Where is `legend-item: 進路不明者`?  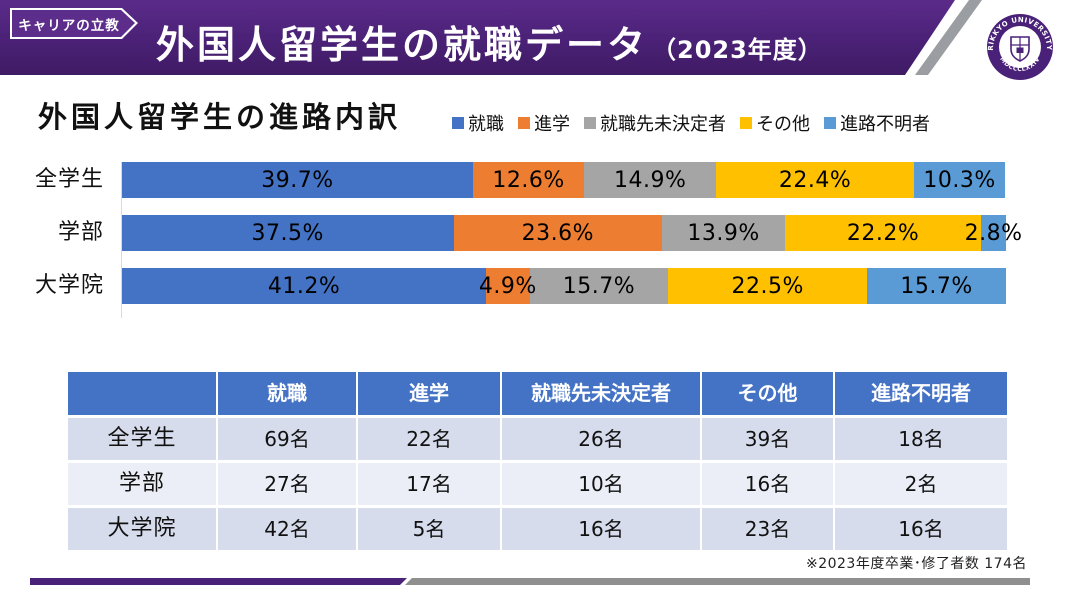
legend-item: 進路不明者 is located at coordinates (877, 123).